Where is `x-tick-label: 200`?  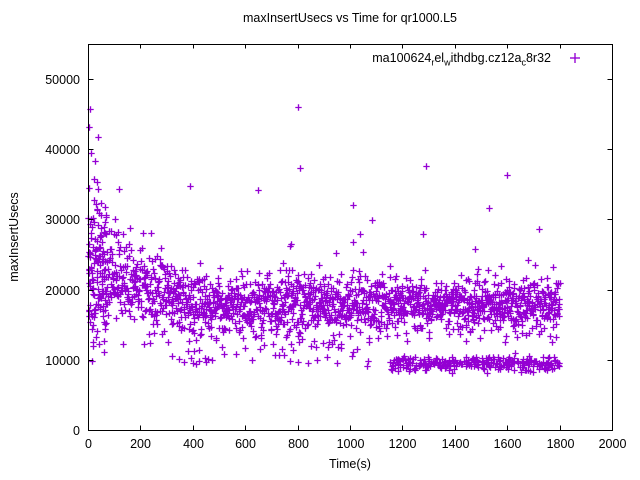
x-tick-label: 200 is located at coordinates (140, 444).